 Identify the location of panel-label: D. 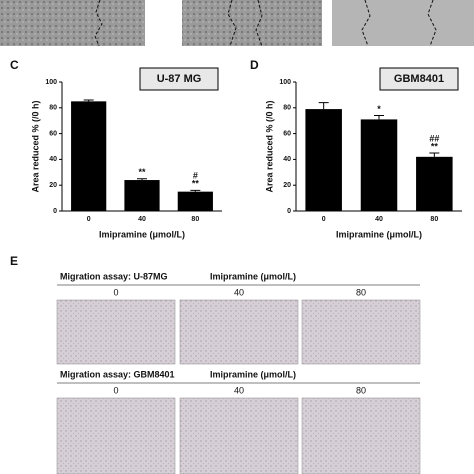
(254, 65).